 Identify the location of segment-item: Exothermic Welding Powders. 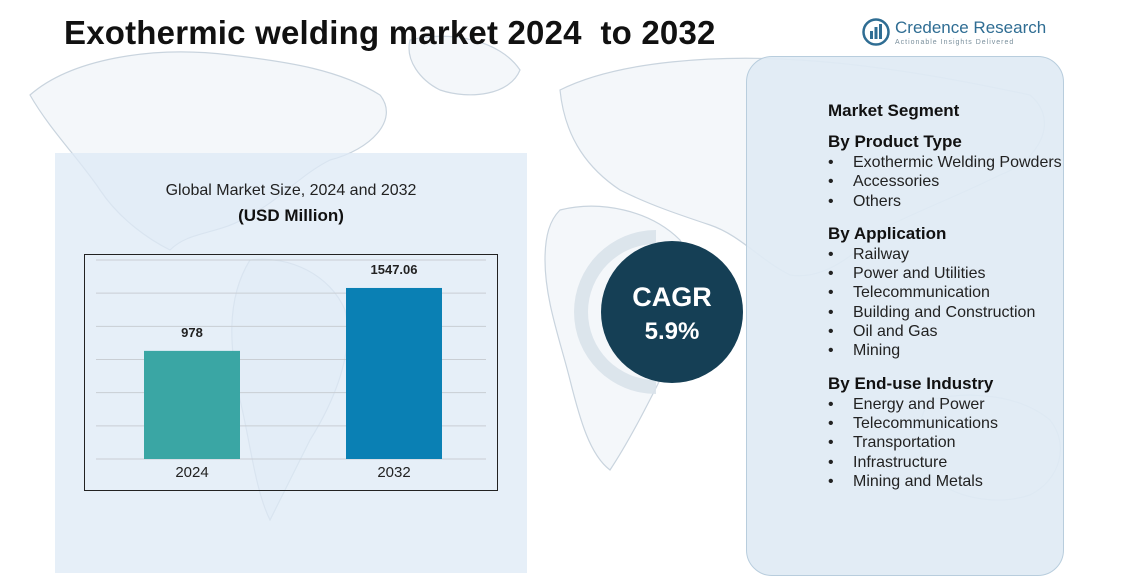
(978, 163).